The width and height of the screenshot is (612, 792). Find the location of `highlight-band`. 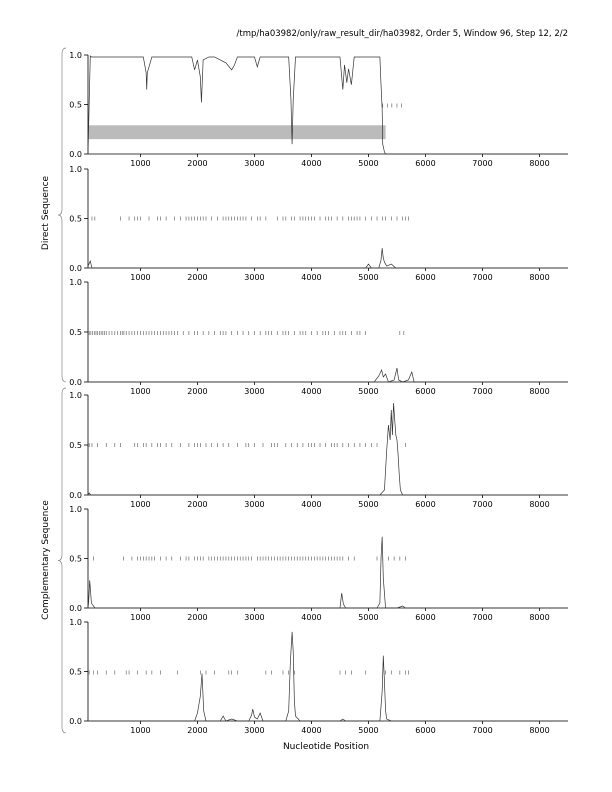

highlight-band is located at coordinates (237, 132).